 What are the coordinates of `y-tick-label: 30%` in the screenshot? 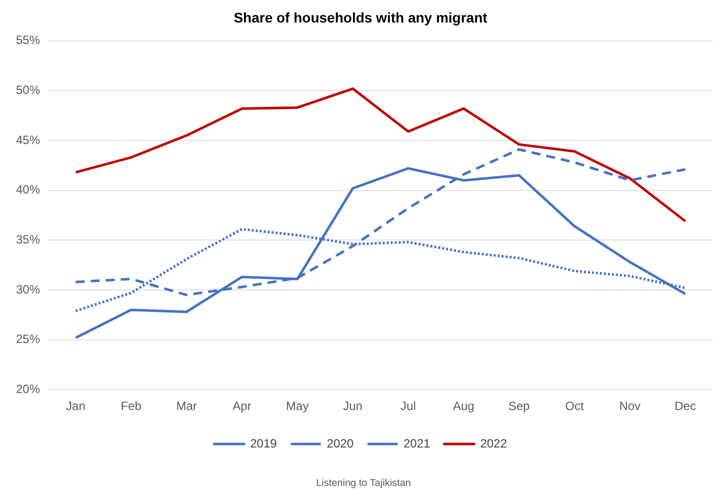 It's located at (28, 289).